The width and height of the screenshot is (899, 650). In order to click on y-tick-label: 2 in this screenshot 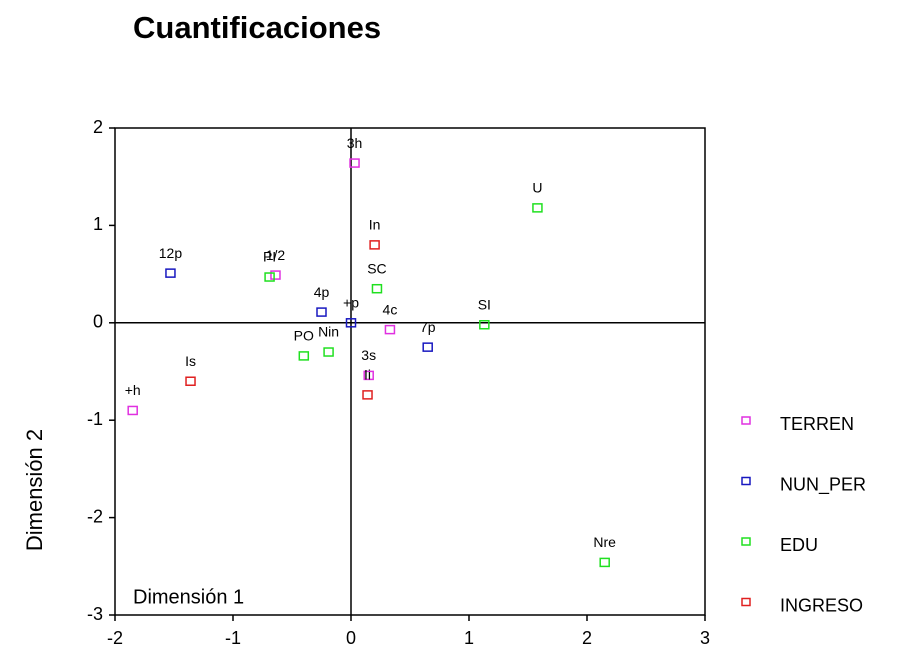, I will do `click(98, 127)`.